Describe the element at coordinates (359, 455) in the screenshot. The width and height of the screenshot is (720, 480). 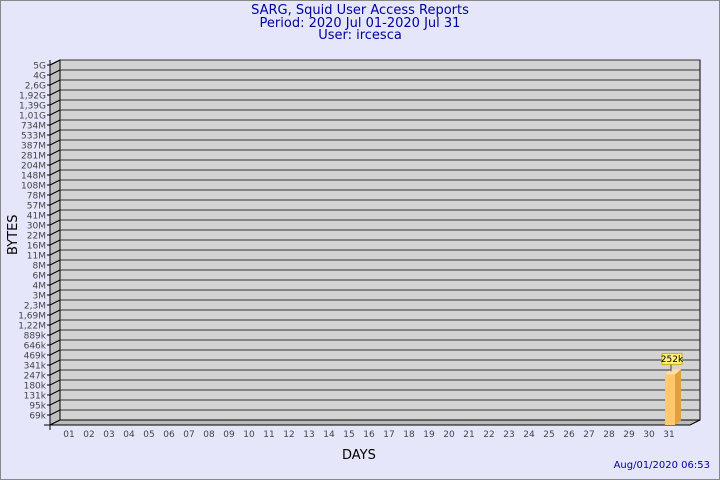
I see `x-axis-label: DAYS` at that location.